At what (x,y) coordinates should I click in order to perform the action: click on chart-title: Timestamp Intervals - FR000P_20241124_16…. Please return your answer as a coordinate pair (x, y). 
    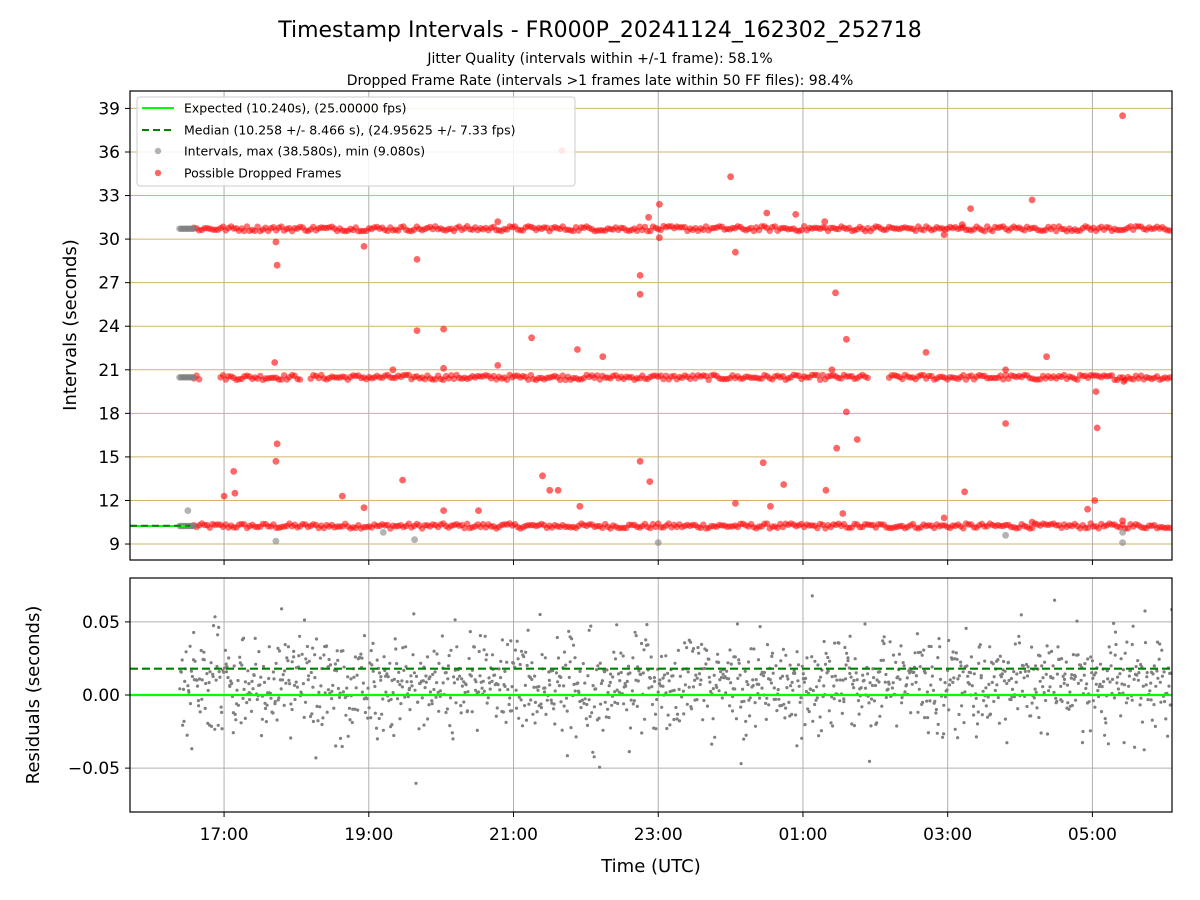
    Looking at the image, I should click on (599, 30).